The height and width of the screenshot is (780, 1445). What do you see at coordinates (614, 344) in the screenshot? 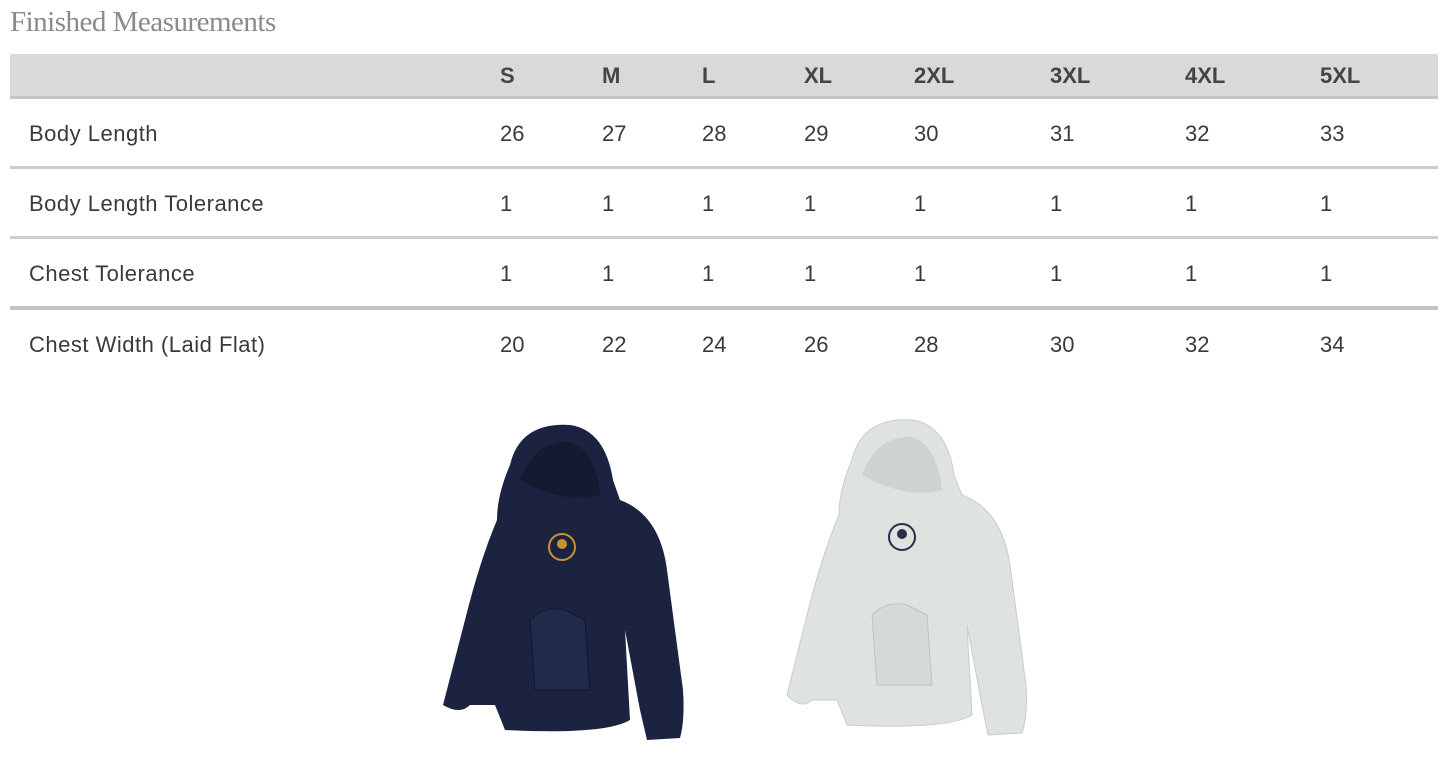
I see `cell-value: 22` at bounding box center [614, 344].